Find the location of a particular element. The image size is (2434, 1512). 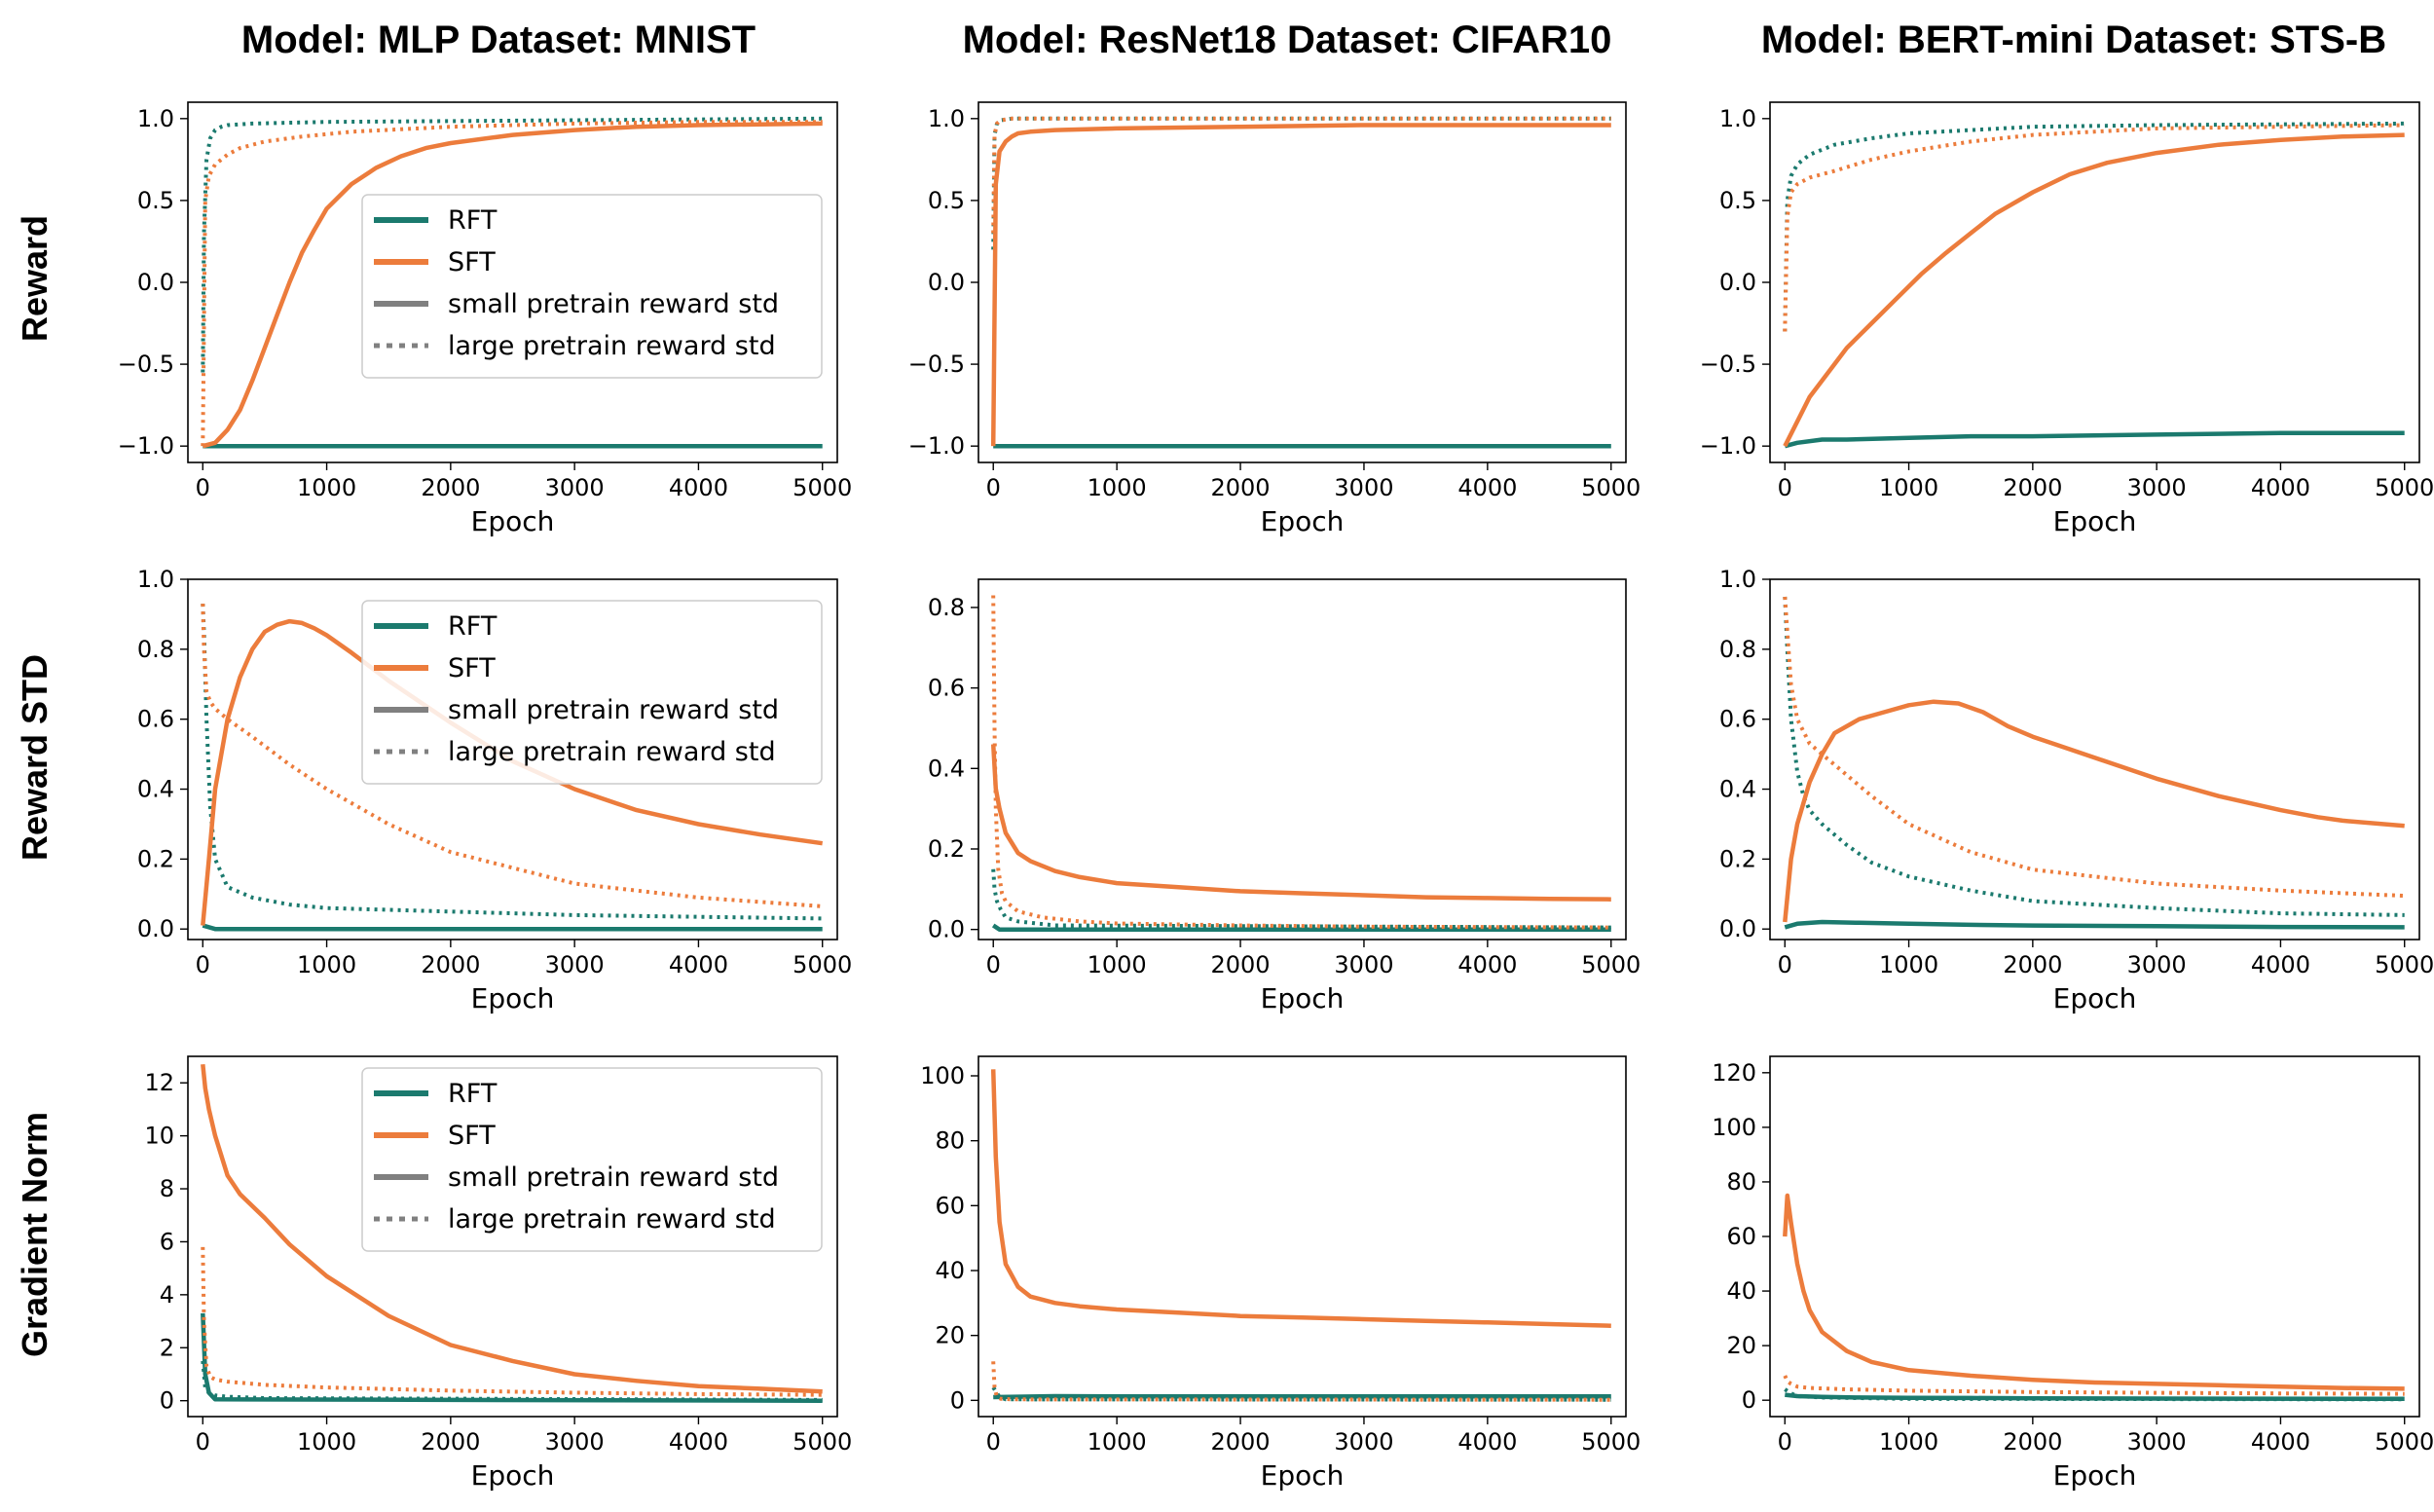

row-title-gradient-norm: Gradient Norm is located at coordinates (35, 1234).